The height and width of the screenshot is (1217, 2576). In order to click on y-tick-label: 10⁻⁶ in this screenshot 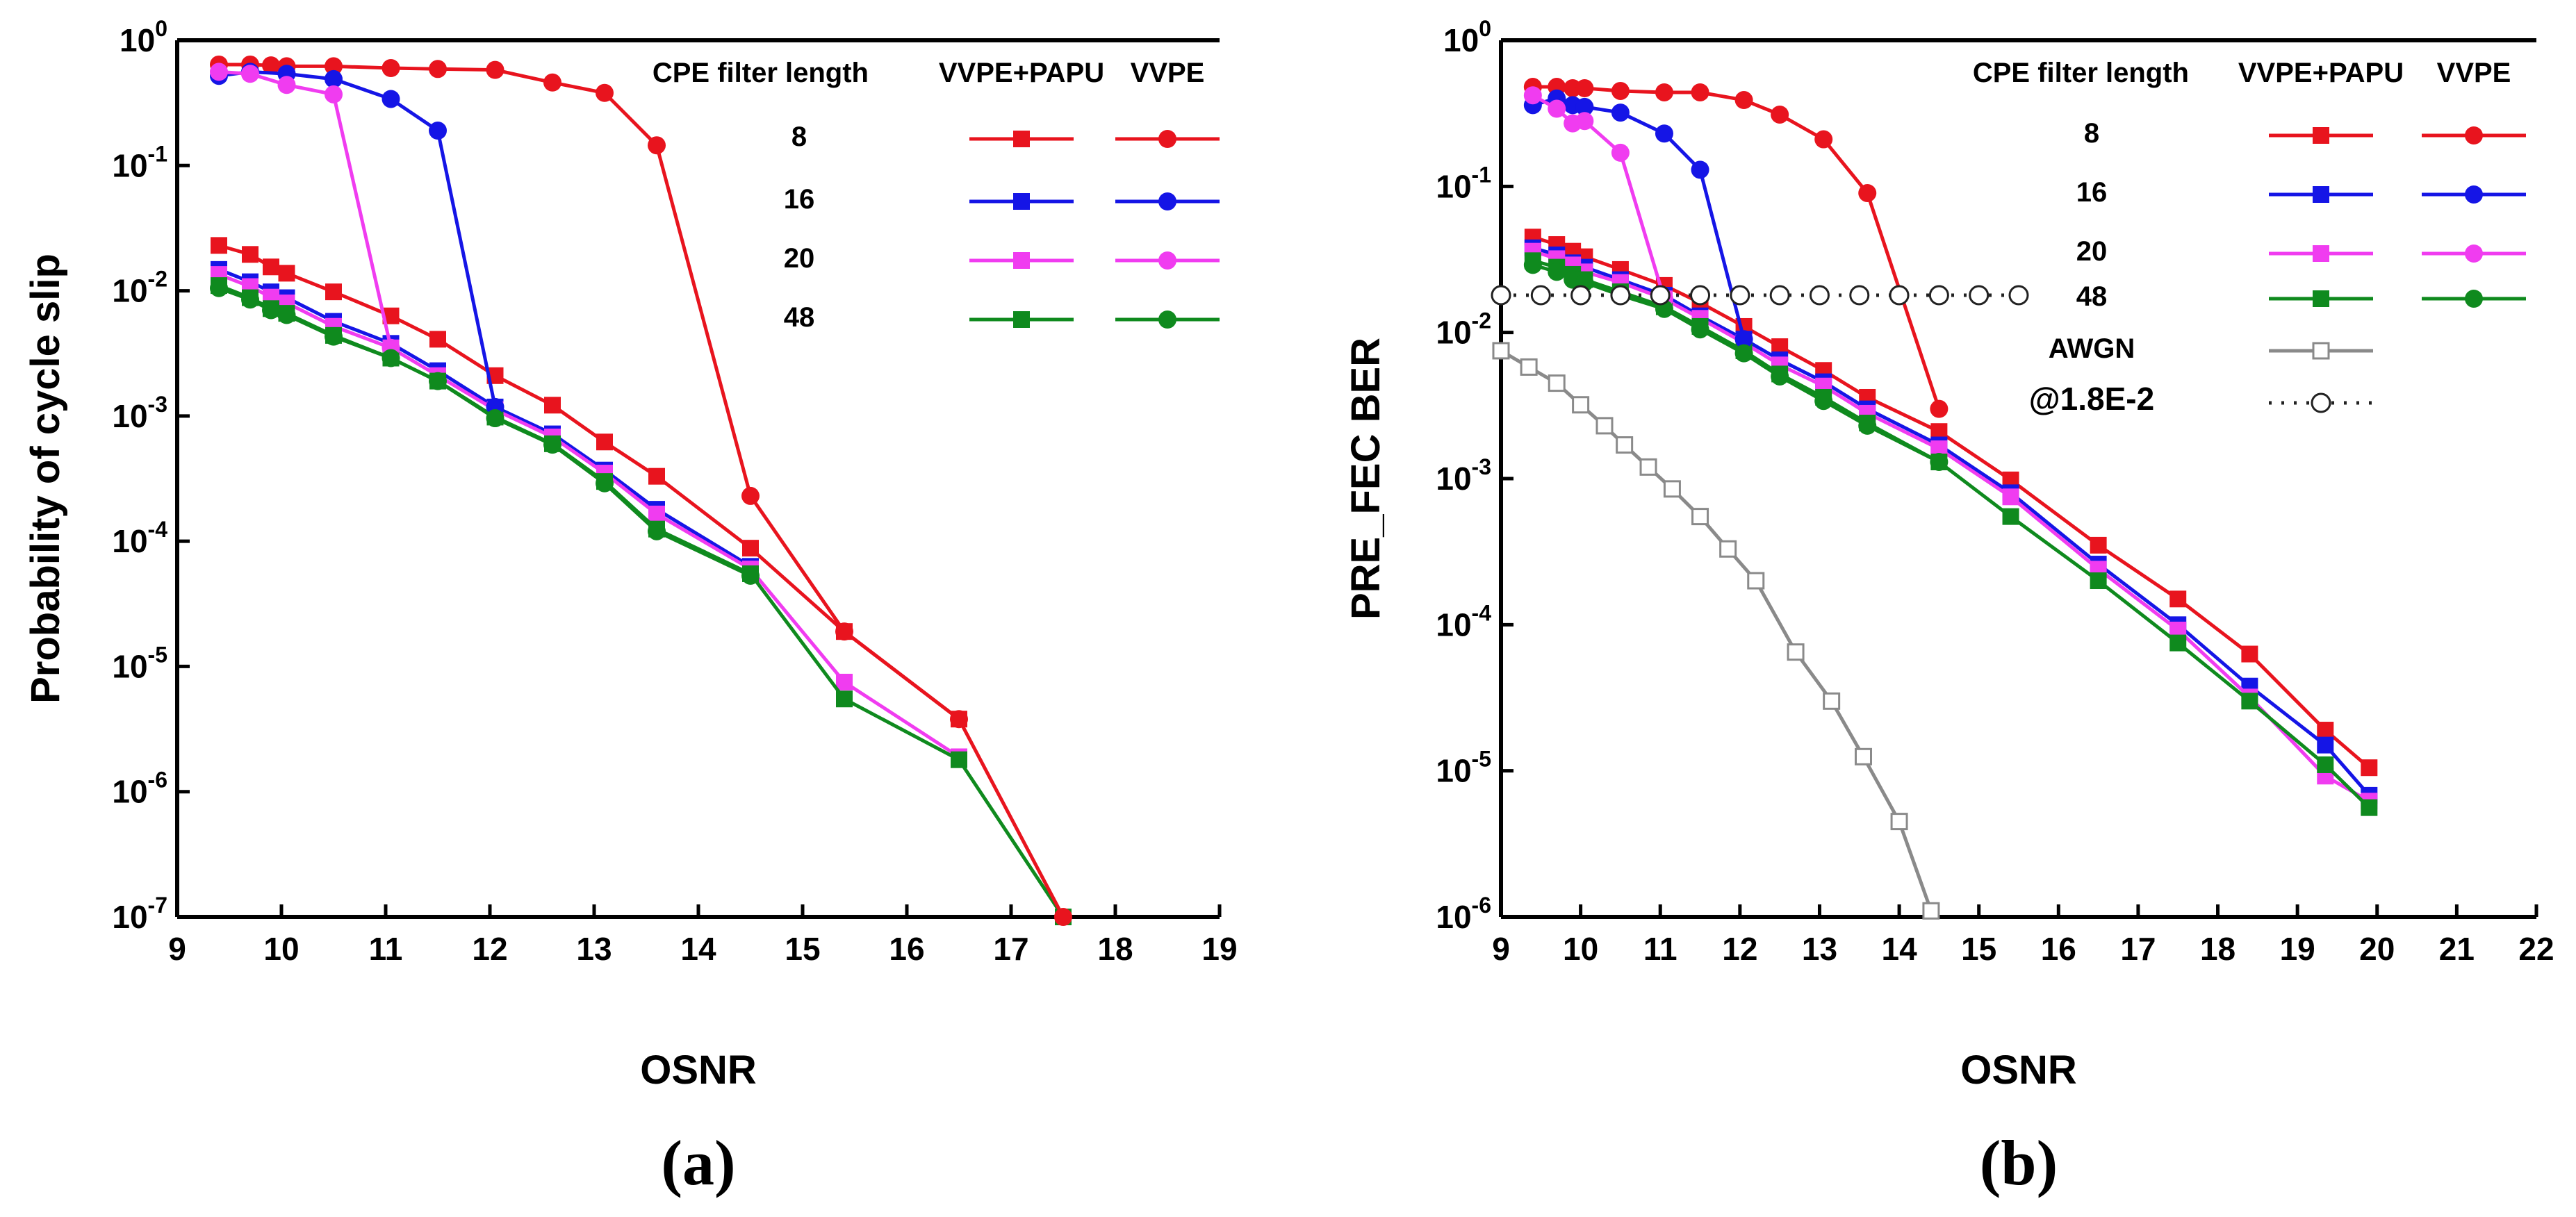, I will do `click(139, 789)`.